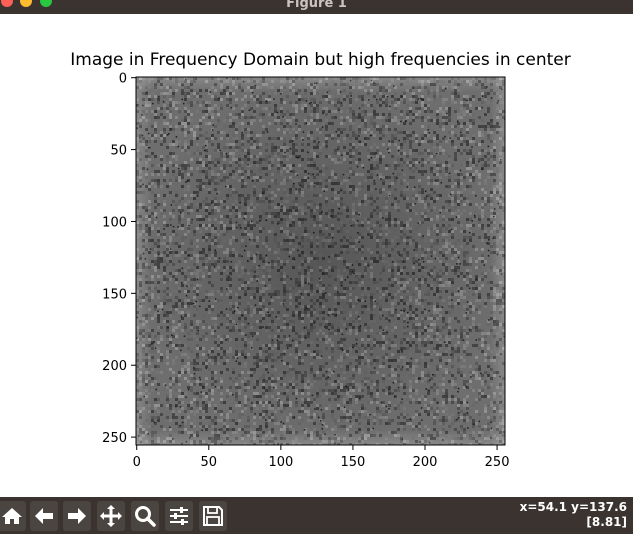 This screenshot has width=633, height=534. Describe the element at coordinates (353, 462) in the screenshot. I see `x-tick-label: 150` at that location.